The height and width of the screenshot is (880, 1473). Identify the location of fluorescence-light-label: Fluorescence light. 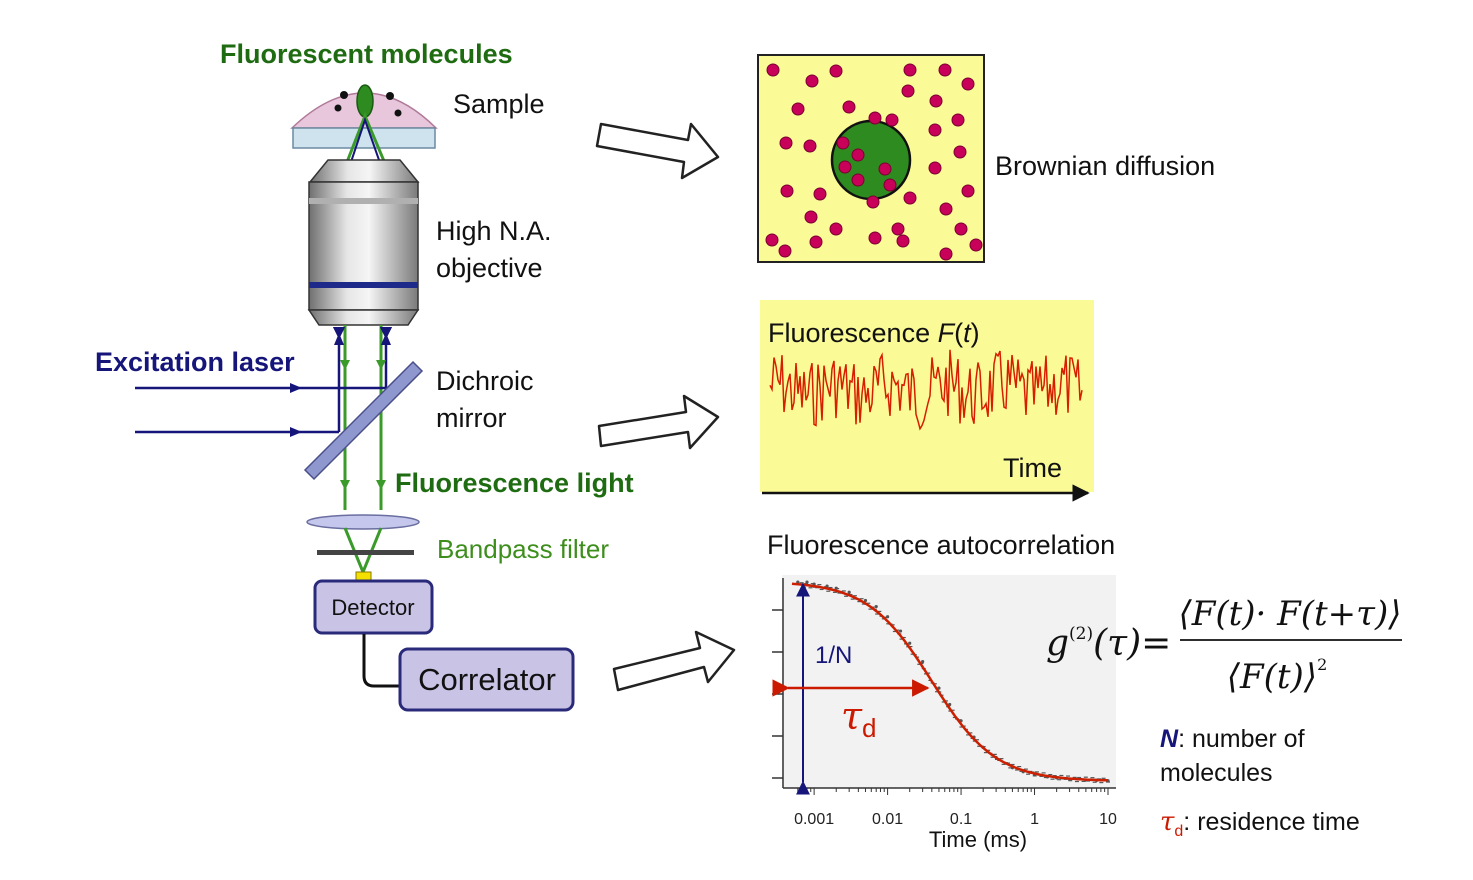
(514, 483).